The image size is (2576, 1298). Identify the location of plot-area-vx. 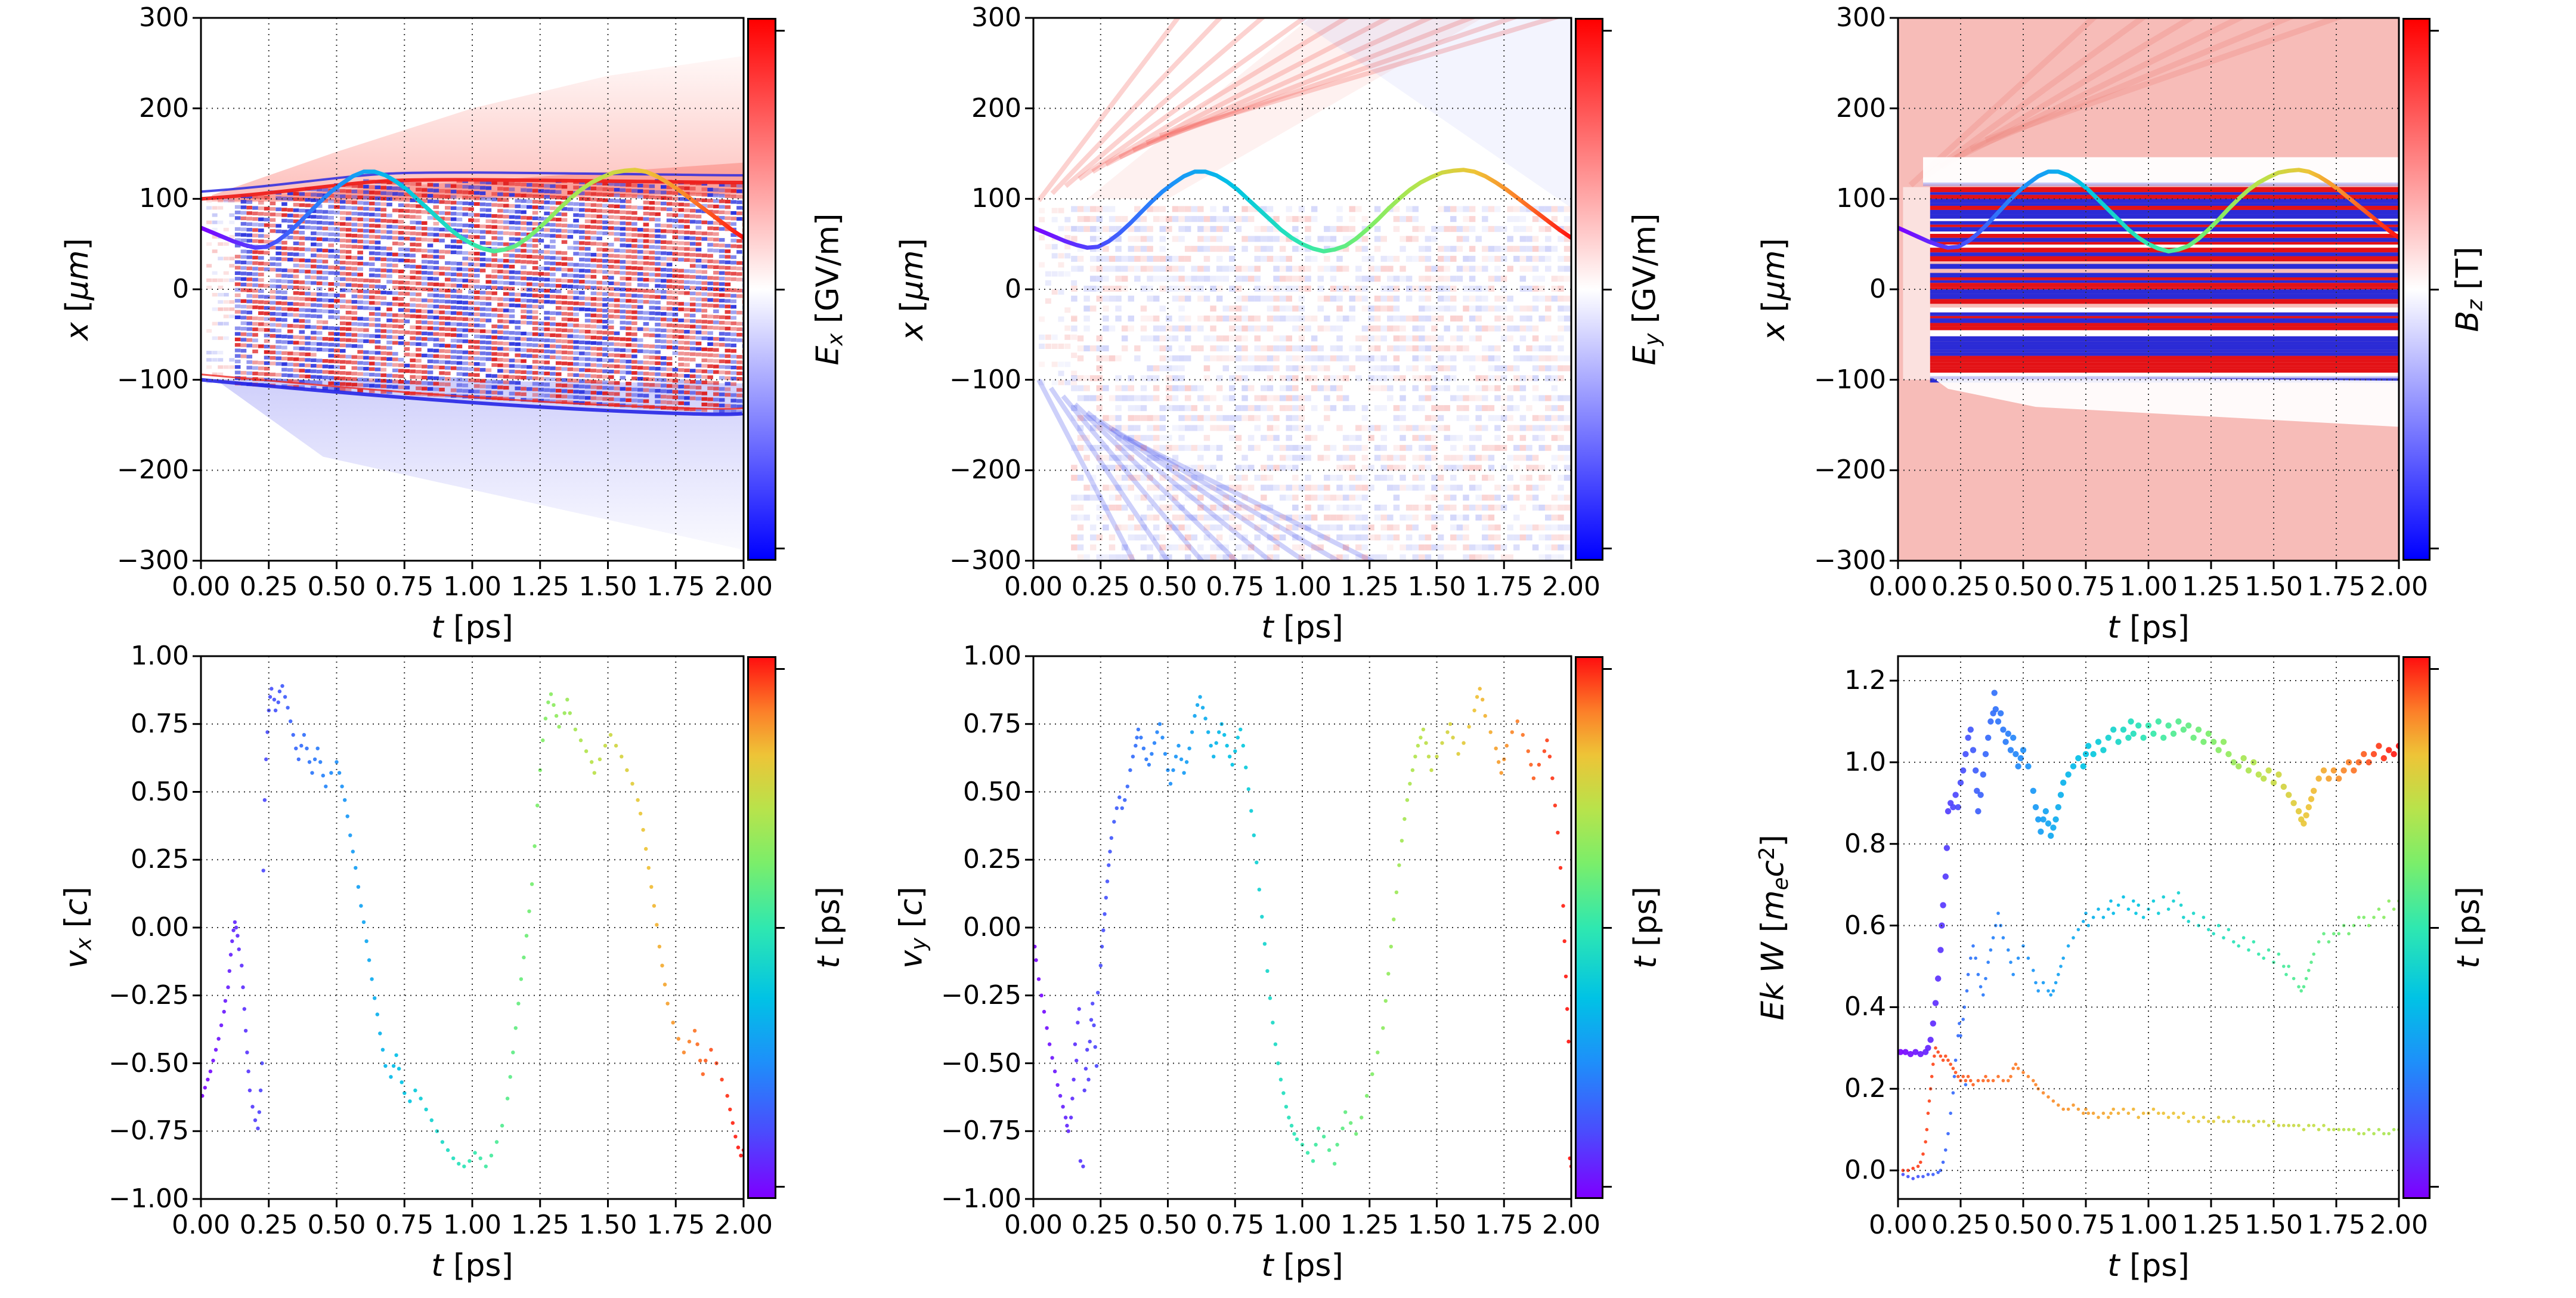
(469, 931).